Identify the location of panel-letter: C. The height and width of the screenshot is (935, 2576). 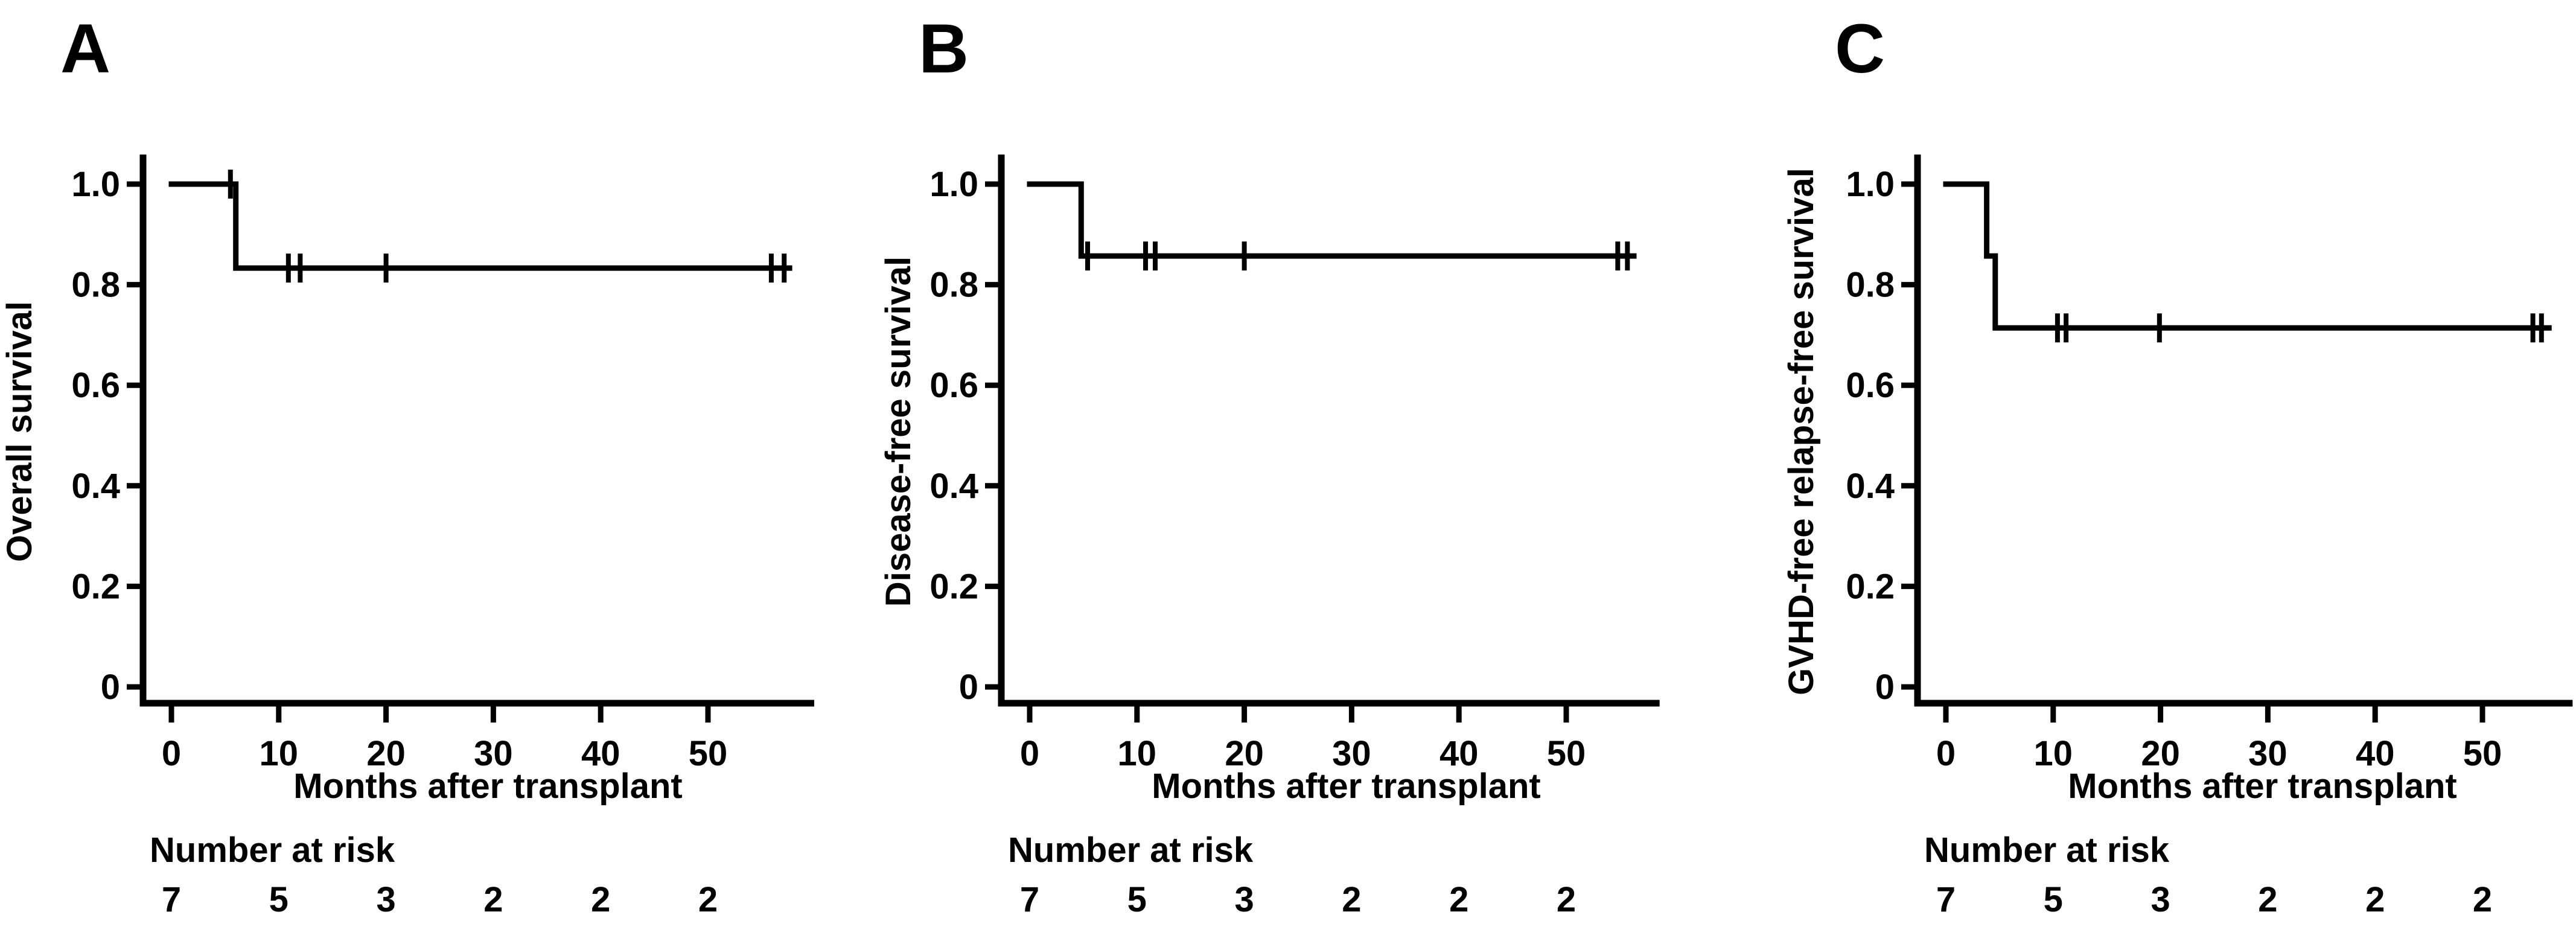
(1860, 49).